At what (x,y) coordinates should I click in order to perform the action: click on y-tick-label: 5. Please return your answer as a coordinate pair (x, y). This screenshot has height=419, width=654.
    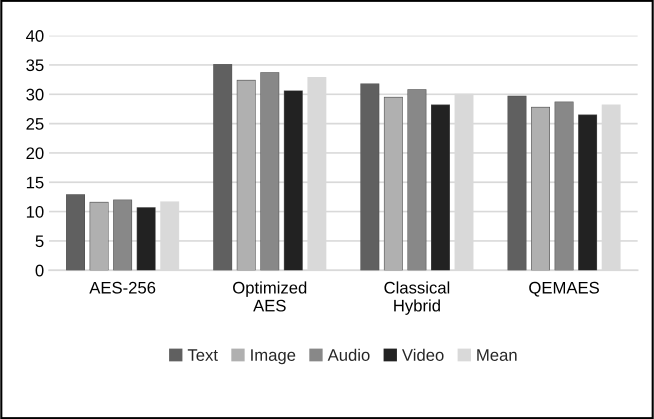
    Looking at the image, I should click on (40, 242).